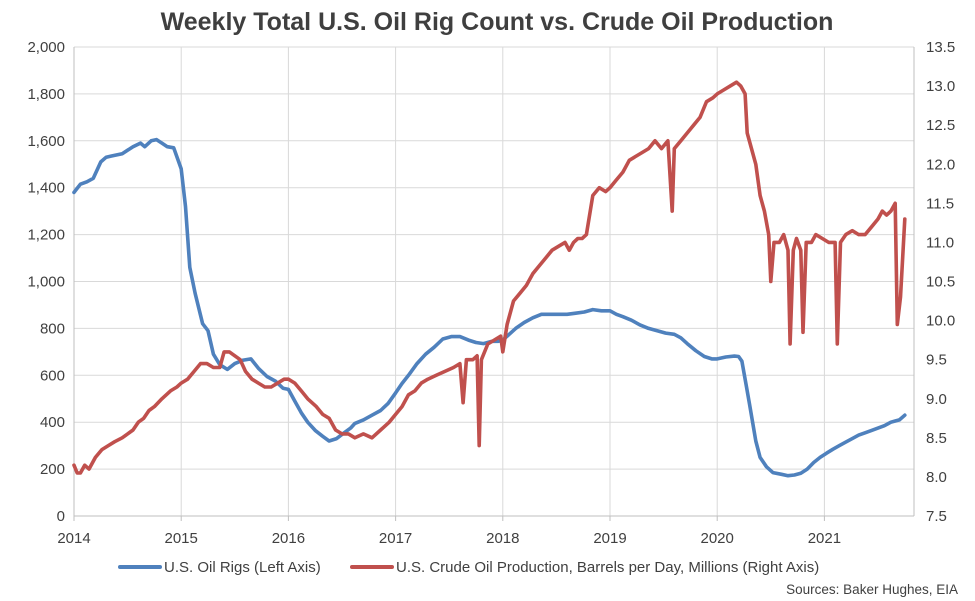  What do you see at coordinates (940, 203) in the screenshot?
I see `y-right-tick-label: 11.5` at bounding box center [940, 203].